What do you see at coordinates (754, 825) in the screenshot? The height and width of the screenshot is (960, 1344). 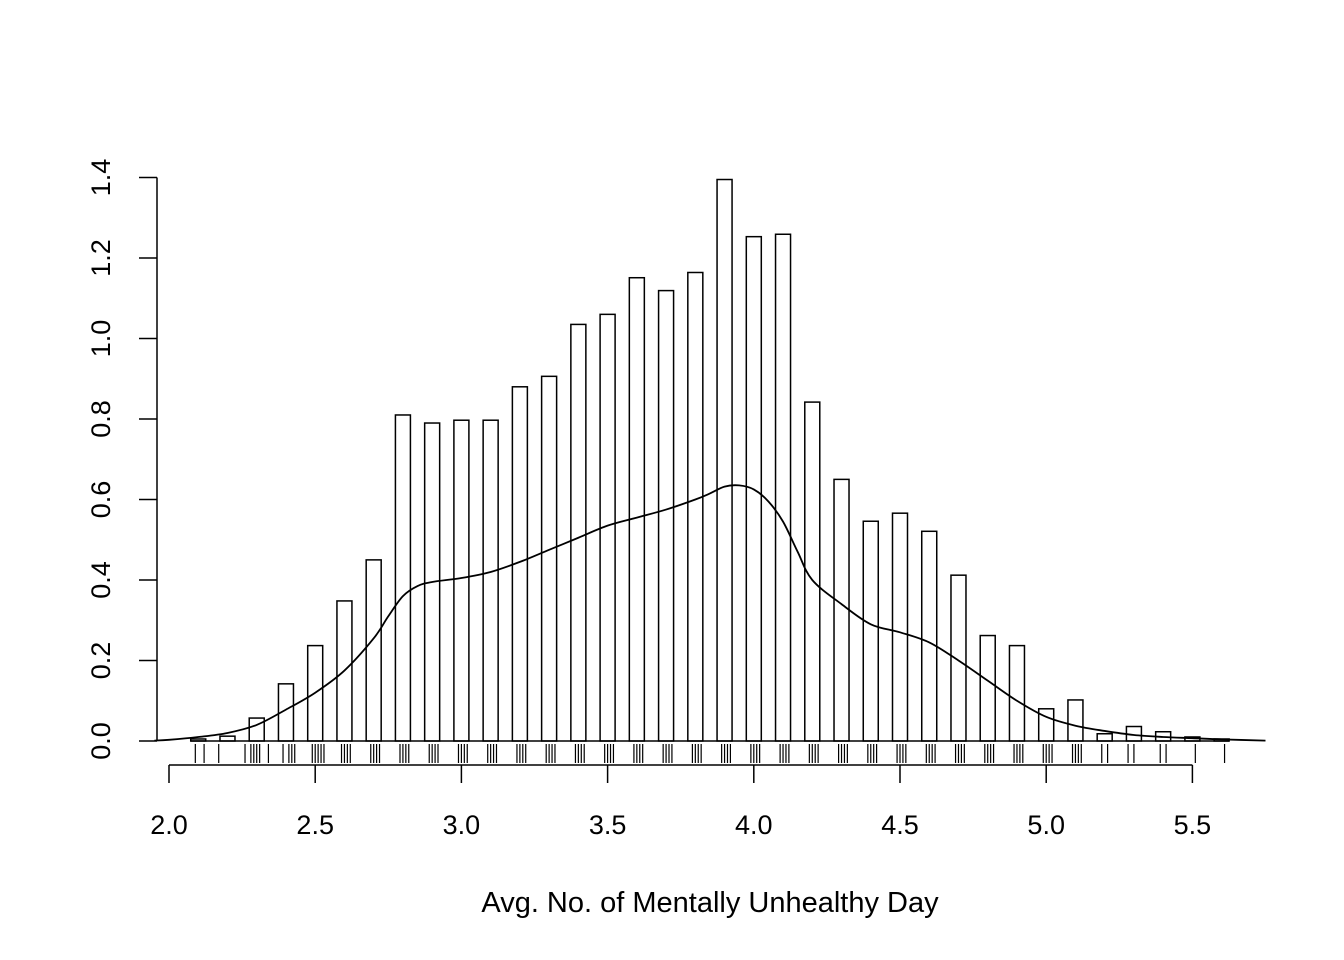 I see `x-tick-label: 4.0` at bounding box center [754, 825].